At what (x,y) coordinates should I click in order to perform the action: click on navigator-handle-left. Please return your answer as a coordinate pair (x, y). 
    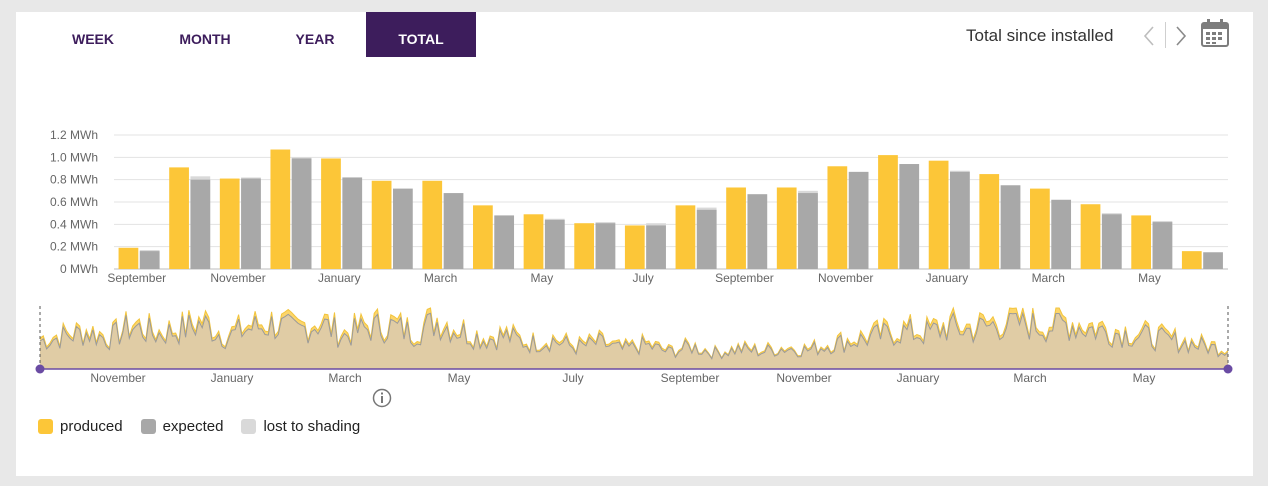
    Looking at the image, I should click on (40, 369).